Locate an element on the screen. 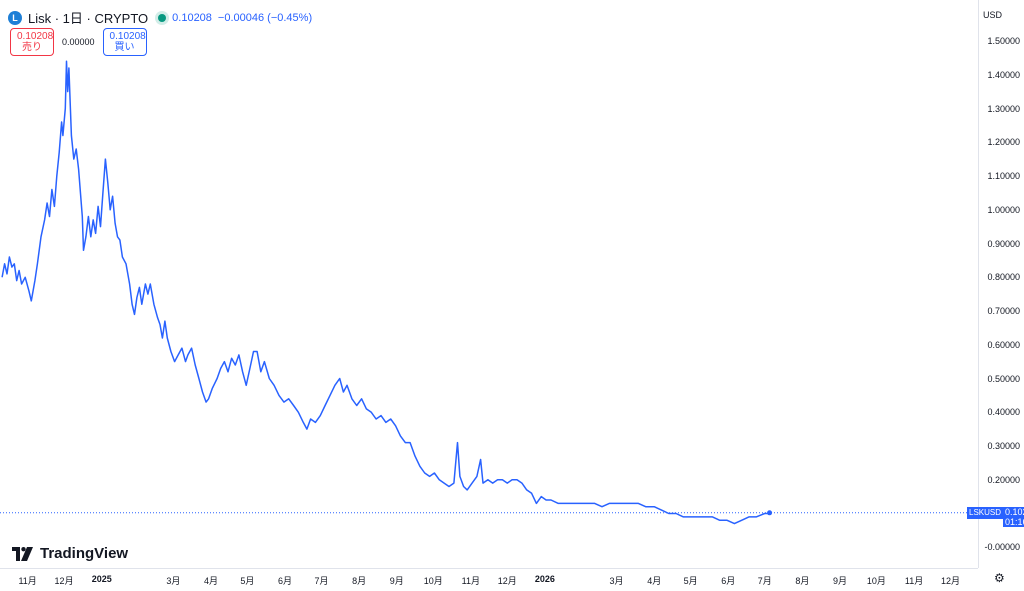 This screenshot has width=1024, height=591. bar-countdown: 01:16:46 is located at coordinates (1014, 522).